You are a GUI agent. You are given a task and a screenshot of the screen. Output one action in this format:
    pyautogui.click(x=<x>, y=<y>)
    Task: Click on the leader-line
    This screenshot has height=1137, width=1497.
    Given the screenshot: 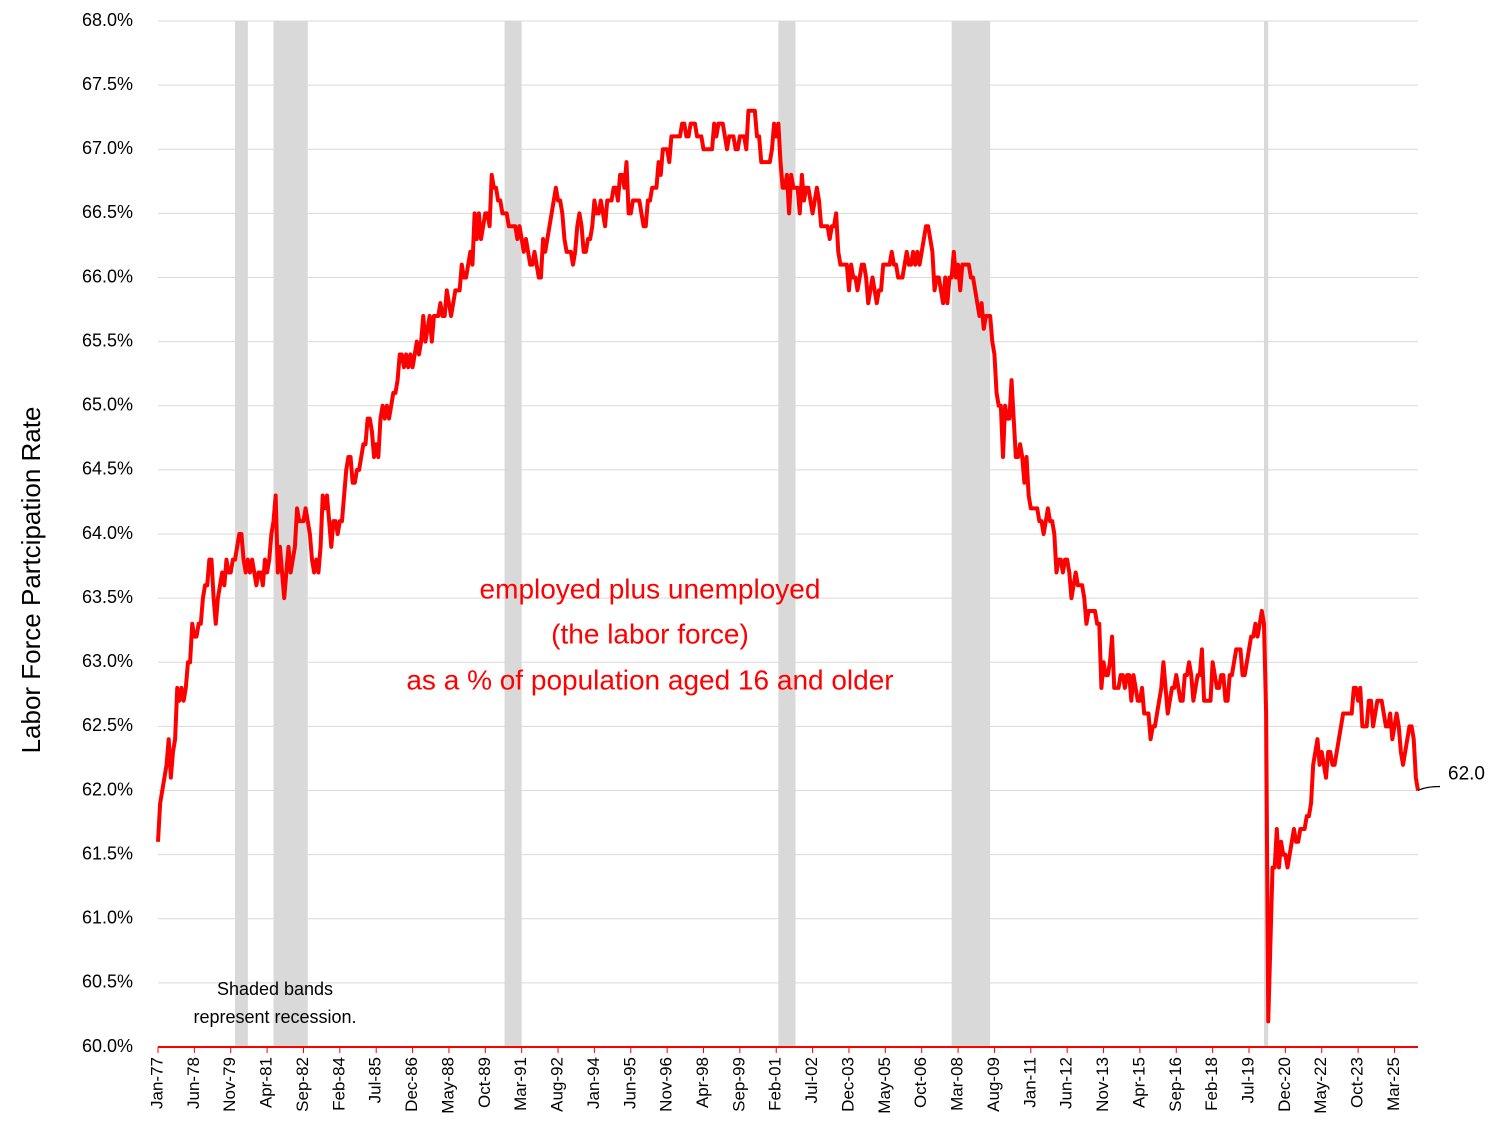 What is the action you would take?
    pyautogui.click(x=1429, y=788)
    